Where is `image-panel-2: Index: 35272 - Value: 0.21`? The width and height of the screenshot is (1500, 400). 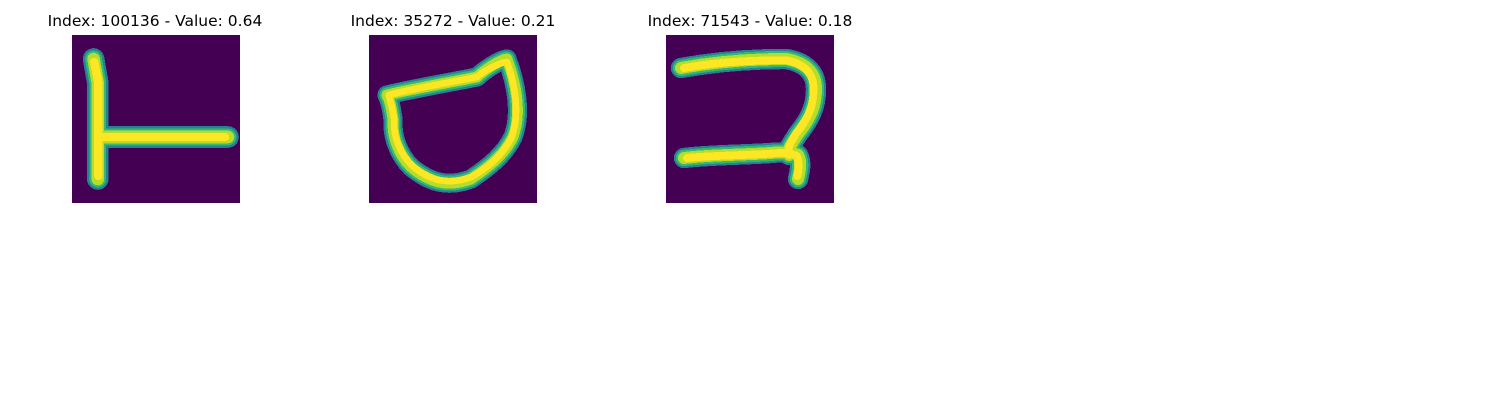 image-panel-2: Index: 35272 - Value: 0.21 is located at coordinates (453, 105).